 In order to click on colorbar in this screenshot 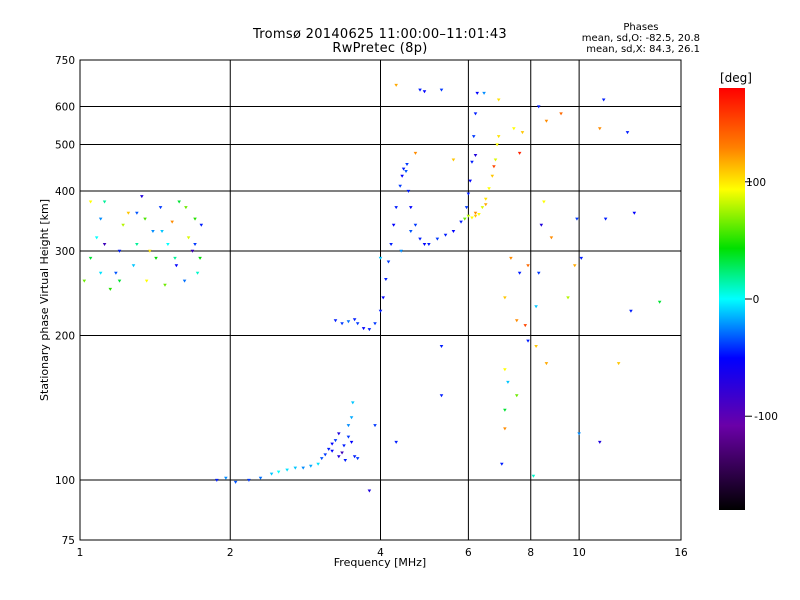, I will do `click(732, 299)`.